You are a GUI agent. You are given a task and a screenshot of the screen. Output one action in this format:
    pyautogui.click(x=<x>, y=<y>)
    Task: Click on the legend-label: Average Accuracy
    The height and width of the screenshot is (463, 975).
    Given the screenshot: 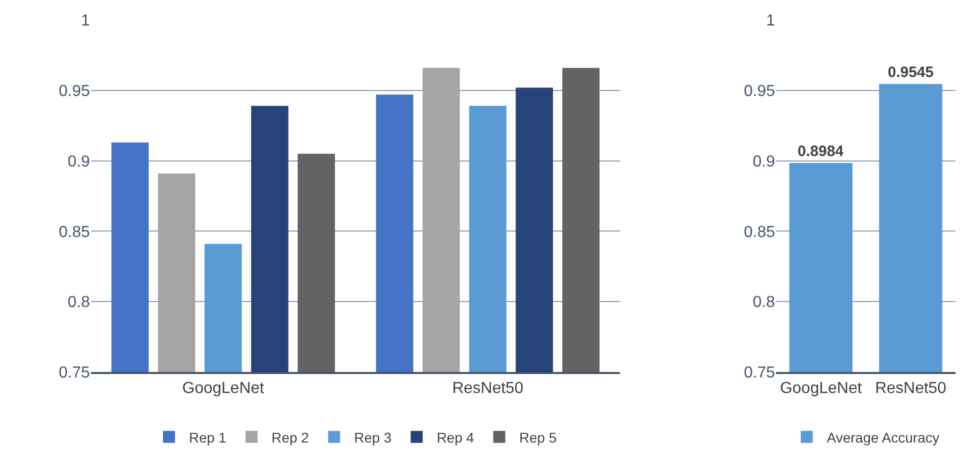 What is the action you would take?
    pyautogui.click(x=883, y=437)
    